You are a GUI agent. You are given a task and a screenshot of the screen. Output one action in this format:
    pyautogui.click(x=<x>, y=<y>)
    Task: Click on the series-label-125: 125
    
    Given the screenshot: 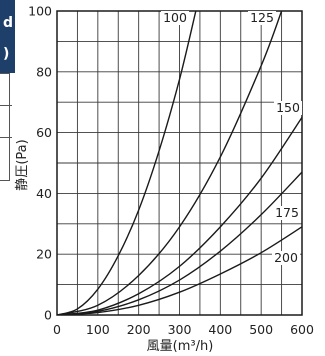 What is the action you would take?
    pyautogui.click(x=262, y=17)
    